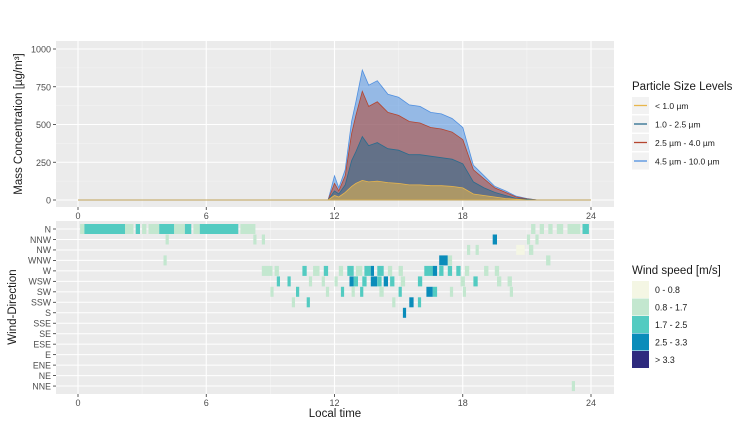 This screenshot has width=739, height=425. Describe the element at coordinates (43, 163) in the screenshot. I see `top-y-tick-label: 250` at that location.